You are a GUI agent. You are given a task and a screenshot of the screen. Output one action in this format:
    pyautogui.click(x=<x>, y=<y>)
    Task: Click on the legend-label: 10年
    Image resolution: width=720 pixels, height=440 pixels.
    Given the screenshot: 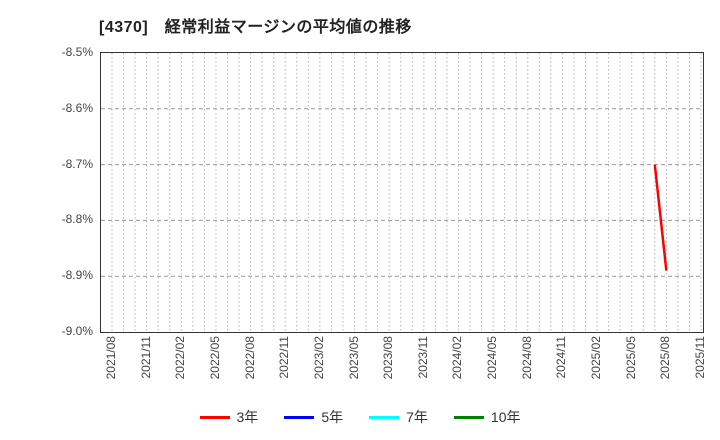 What is the action you would take?
    pyautogui.click(x=505, y=417)
    